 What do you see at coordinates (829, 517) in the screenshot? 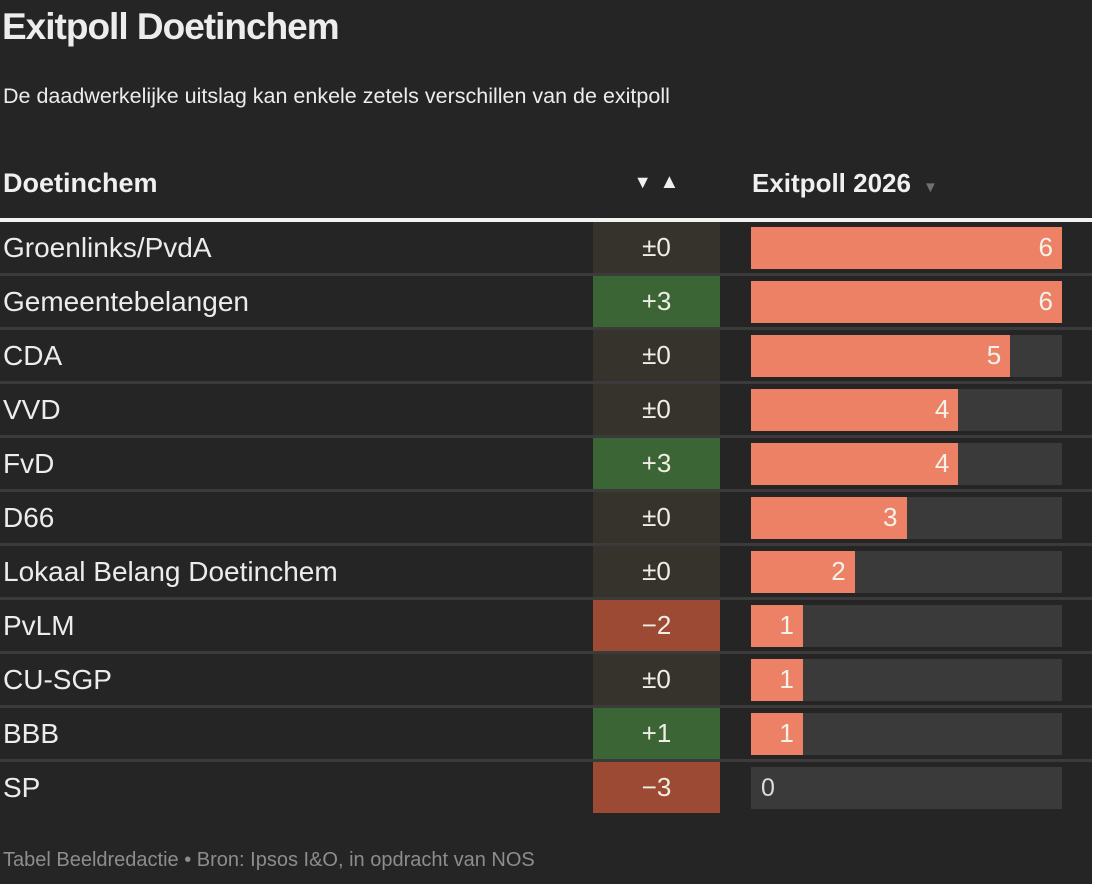
I see `seats-bar: 3` at bounding box center [829, 517].